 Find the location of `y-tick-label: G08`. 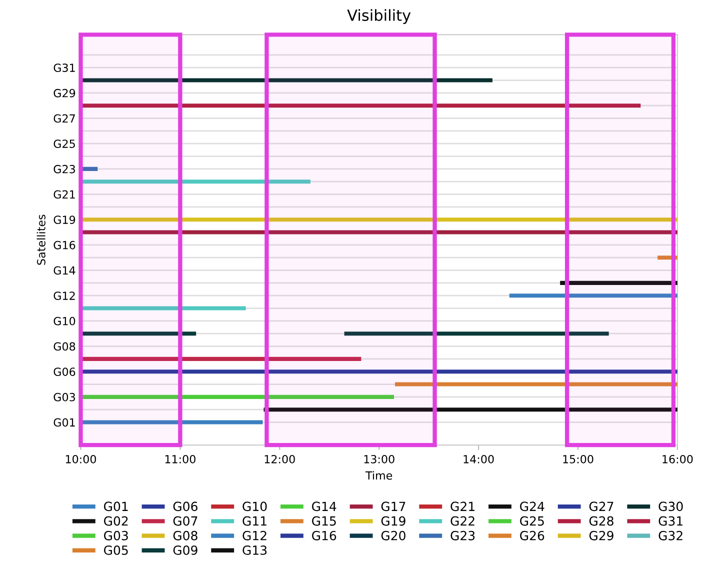

y-tick-label: G08 is located at coordinates (65, 346).